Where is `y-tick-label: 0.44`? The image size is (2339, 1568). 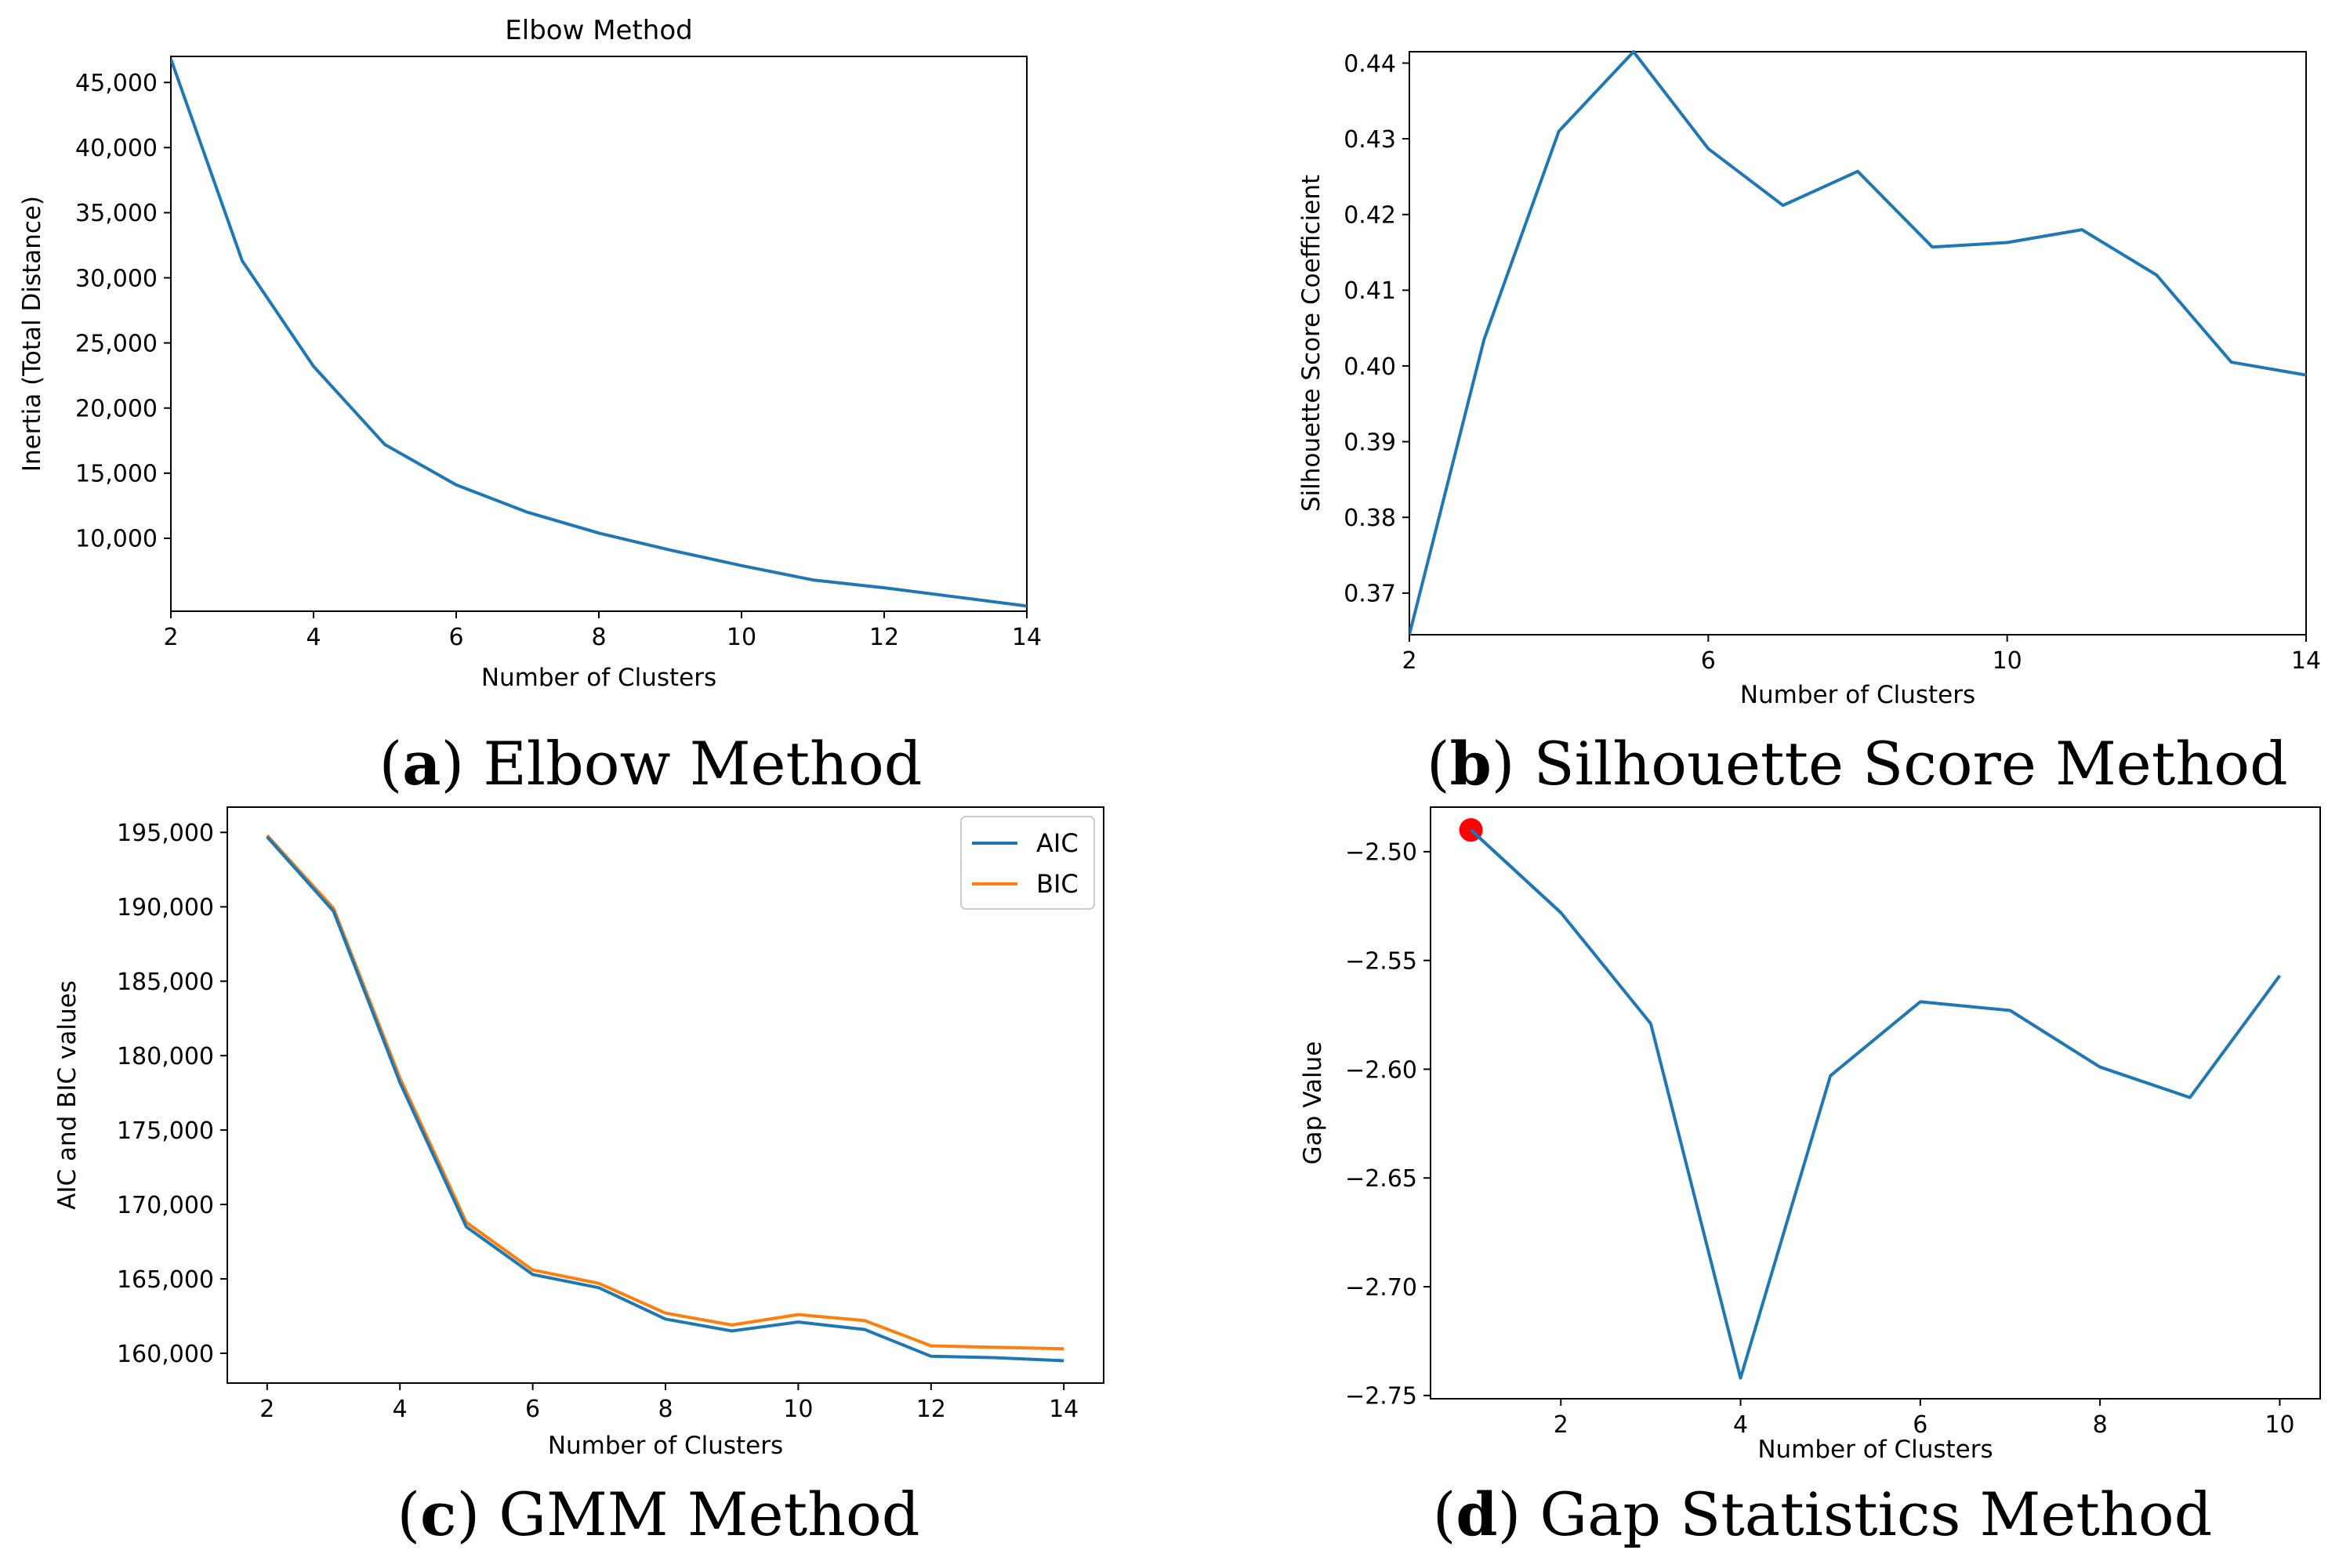
y-tick-label: 0.44 is located at coordinates (1370, 64).